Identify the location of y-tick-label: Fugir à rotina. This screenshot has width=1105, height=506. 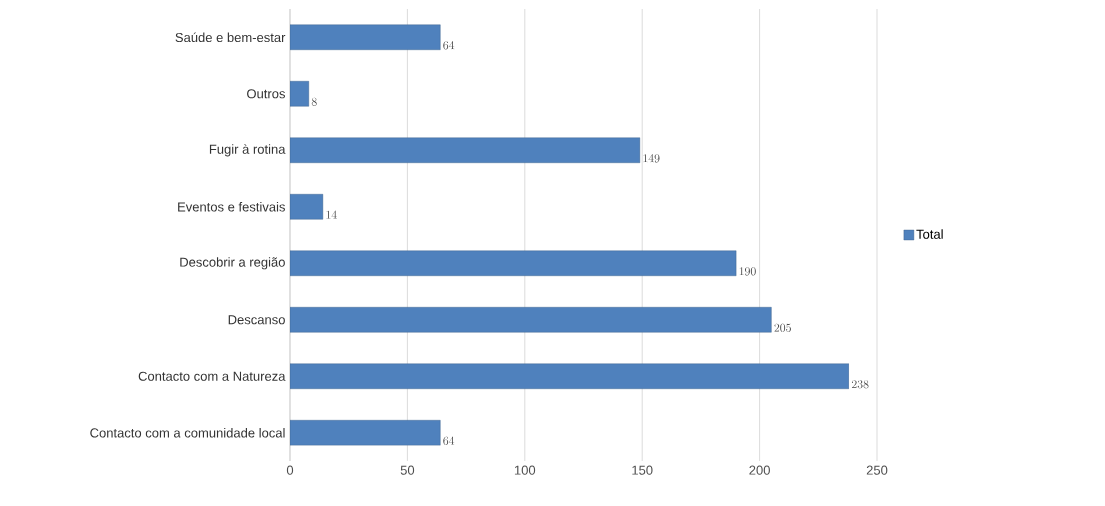
(247, 150).